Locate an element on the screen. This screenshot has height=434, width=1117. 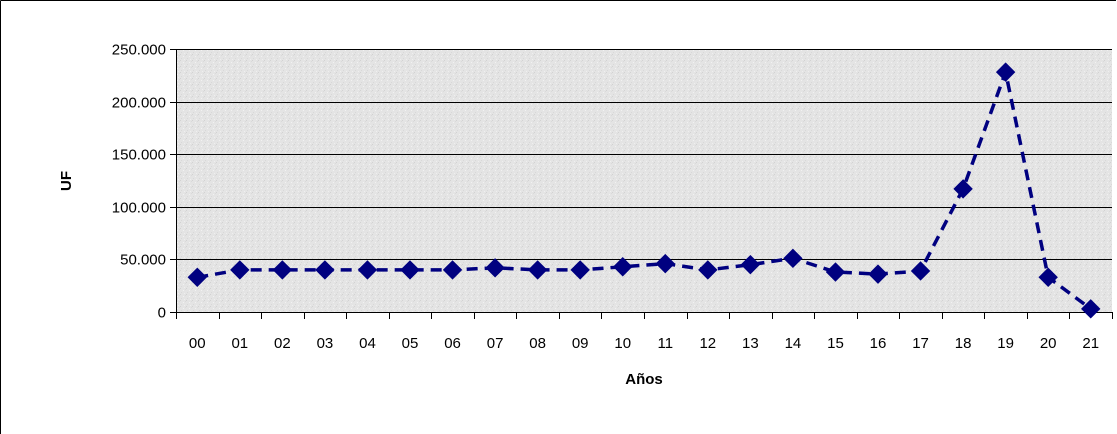
x-tick-label: 11 is located at coordinates (665, 343).